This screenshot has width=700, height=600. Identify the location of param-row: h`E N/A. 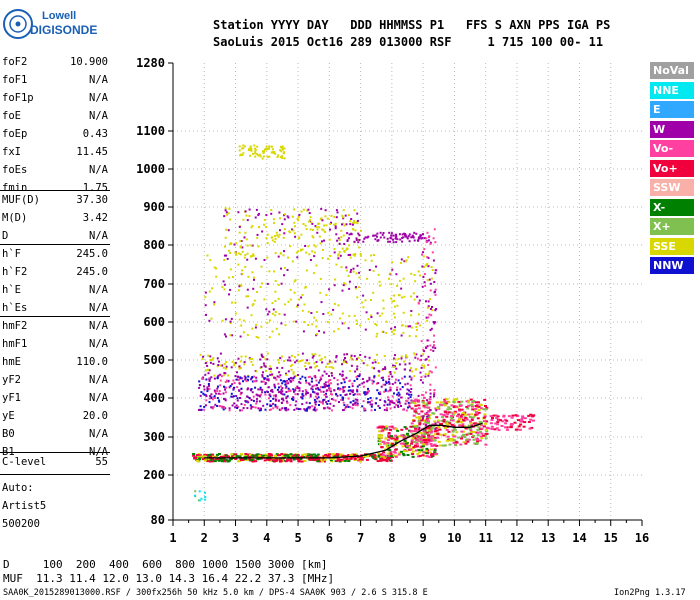
(55, 293).